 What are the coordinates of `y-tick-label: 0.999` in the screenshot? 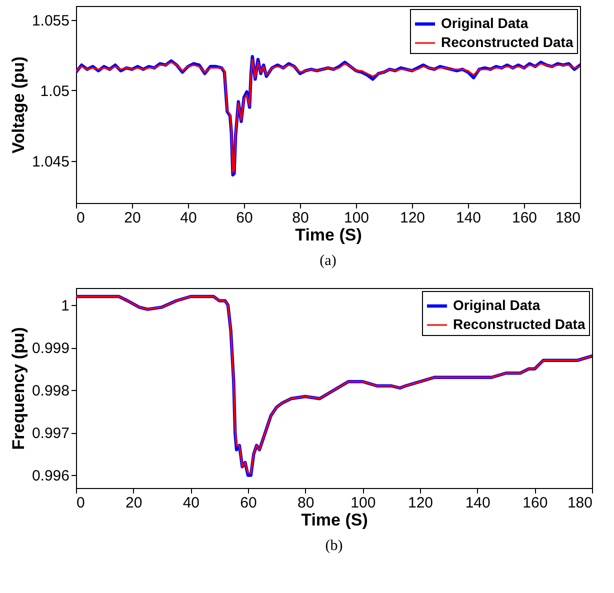 It's located at (51, 349).